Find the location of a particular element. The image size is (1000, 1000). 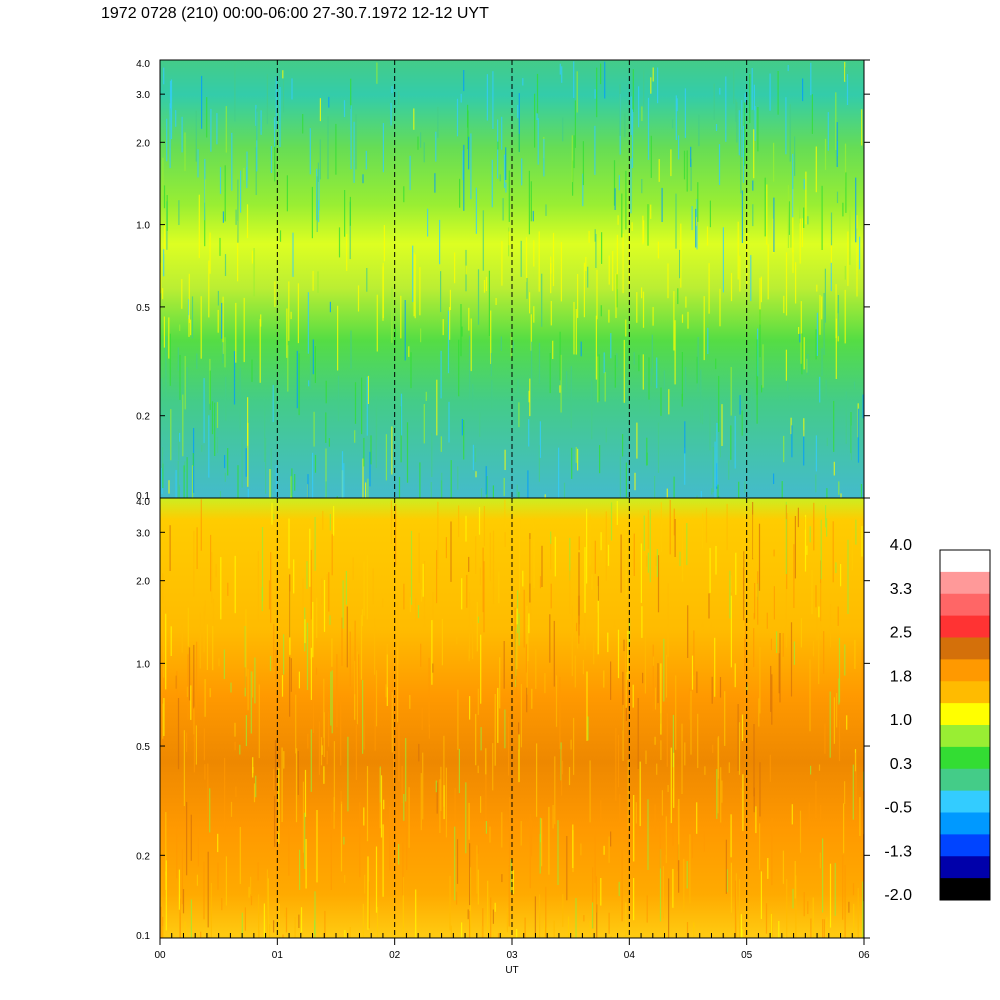

colorbar-label: 1.8 is located at coordinates (901, 676).